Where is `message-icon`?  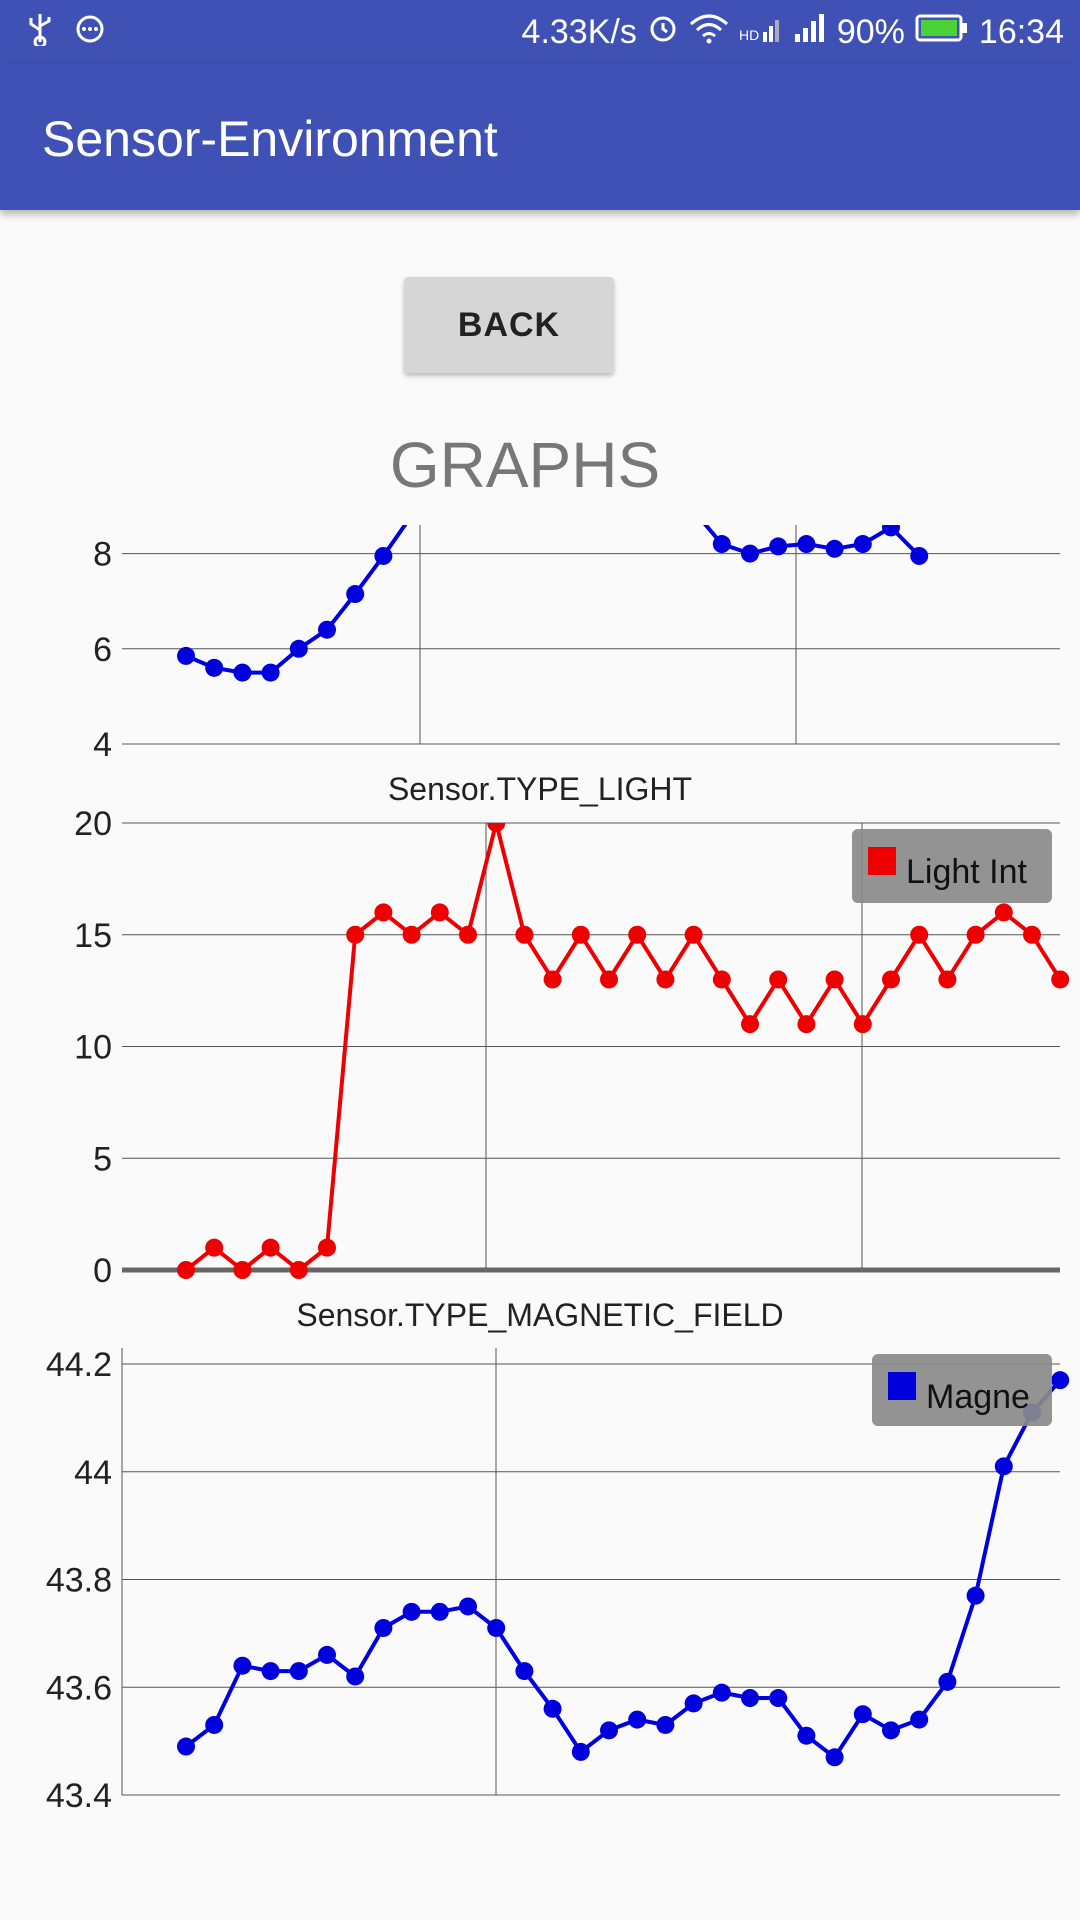
message-icon is located at coordinates (90, 33).